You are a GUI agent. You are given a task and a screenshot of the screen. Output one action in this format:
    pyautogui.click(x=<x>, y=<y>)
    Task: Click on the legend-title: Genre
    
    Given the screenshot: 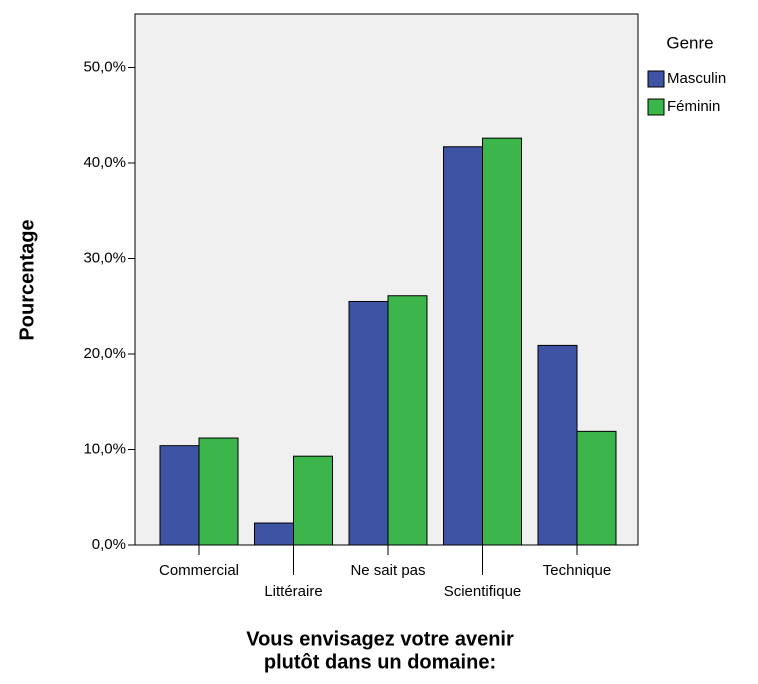 What is the action you would take?
    pyautogui.click(x=689, y=42)
    